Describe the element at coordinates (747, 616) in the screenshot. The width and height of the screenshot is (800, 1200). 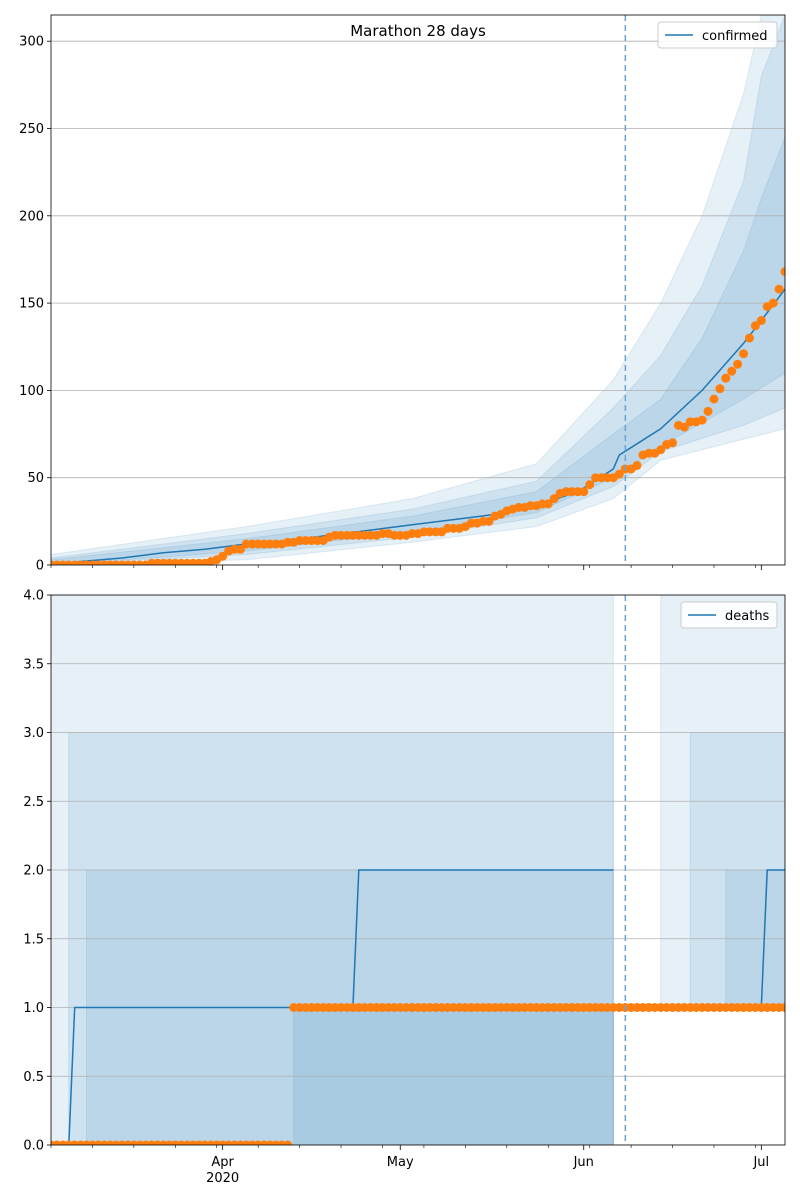
I see `legend-label: deaths` at that location.